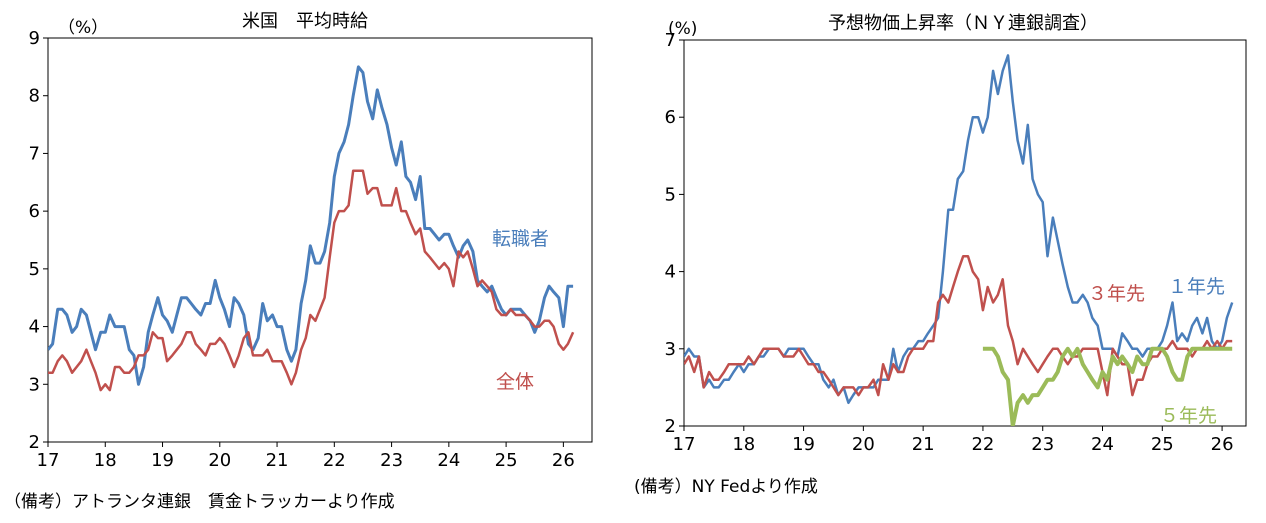 The width and height of the screenshot is (1266, 523). I want to click on y-tick-label-6: 8, so click(34, 96).